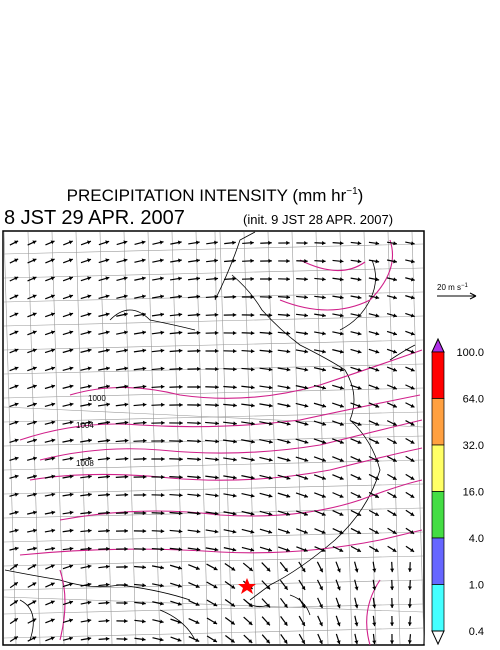 This screenshot has width=500, height=650. I want to click on valid-time: 8 JST 29 APR. 2007, so click(94, 218).